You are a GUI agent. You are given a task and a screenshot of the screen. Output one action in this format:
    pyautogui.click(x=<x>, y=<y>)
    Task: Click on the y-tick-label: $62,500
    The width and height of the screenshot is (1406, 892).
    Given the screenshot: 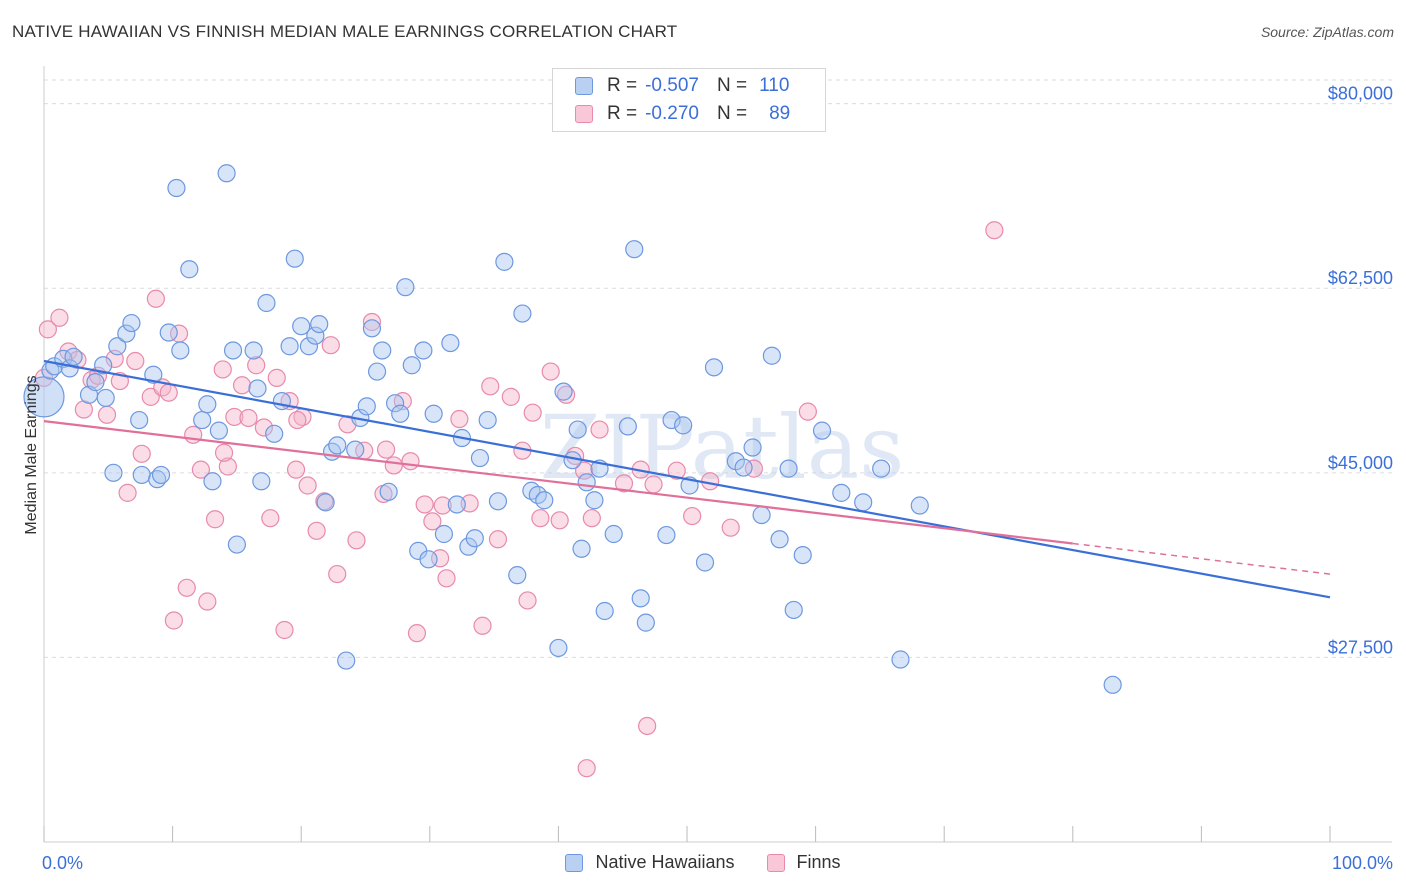 What is the action you would take?
    pyautogui.click(x=1360, y=278)
    